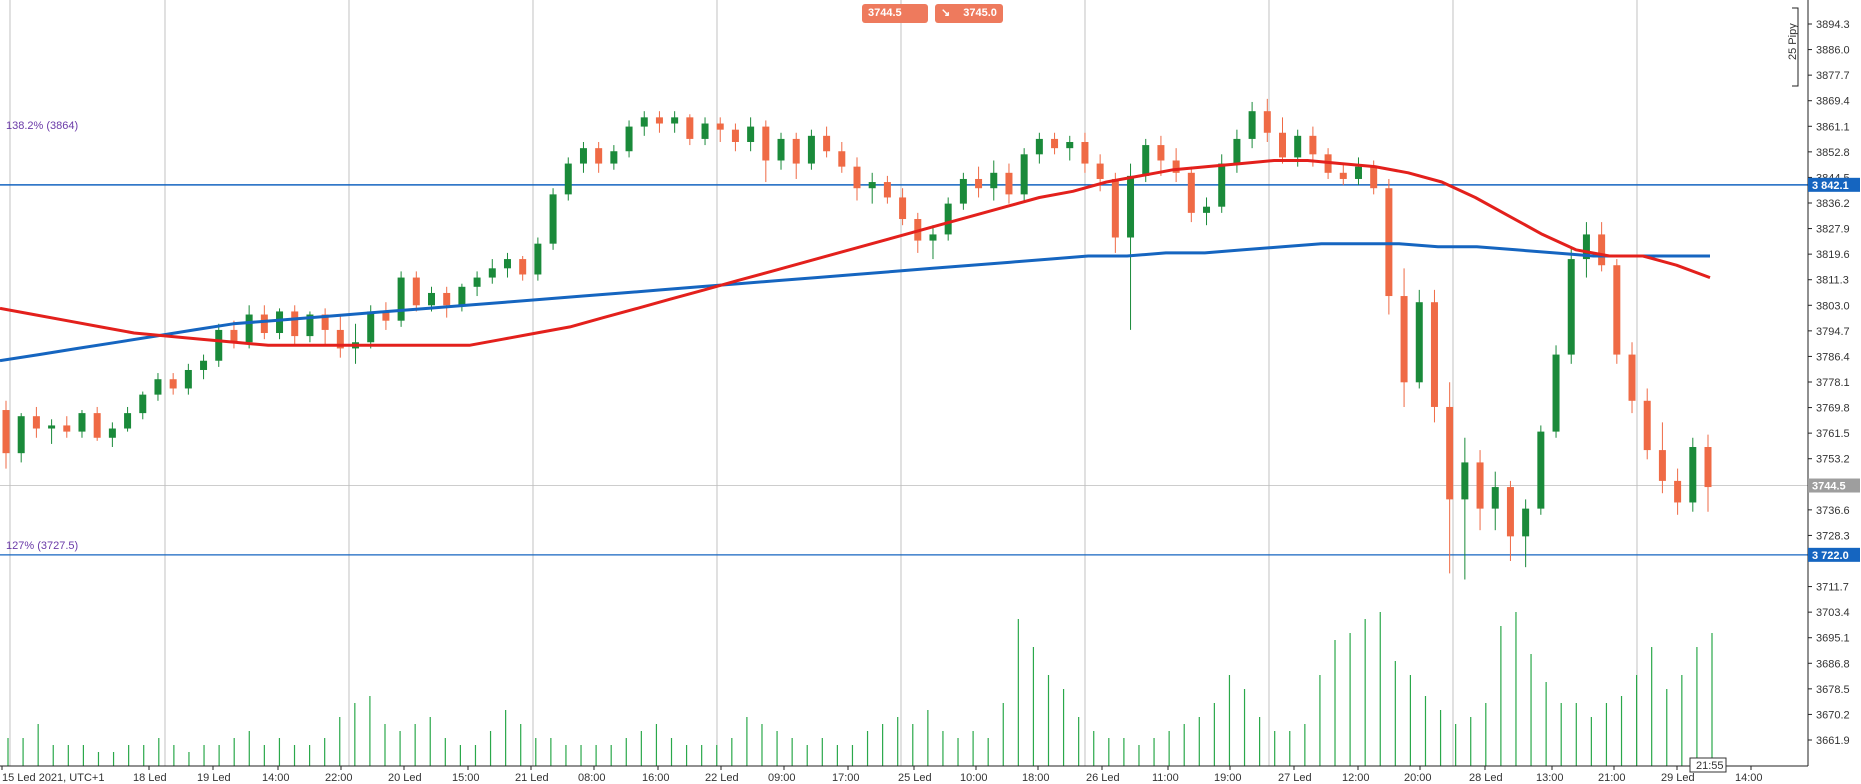 This screenshot has width=1861, height=784. What do you see at coordinates (974, 778) in the screenshot?
I see `x-tick-label: 10:00` at bounding box center [974, 778].